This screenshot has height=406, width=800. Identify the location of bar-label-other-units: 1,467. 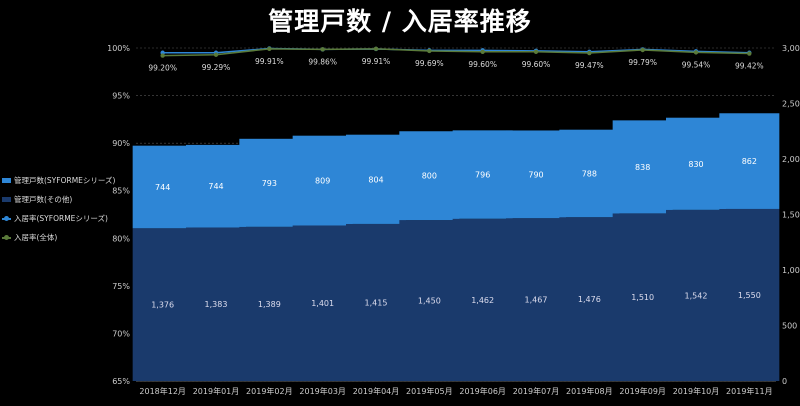
(536, 300).